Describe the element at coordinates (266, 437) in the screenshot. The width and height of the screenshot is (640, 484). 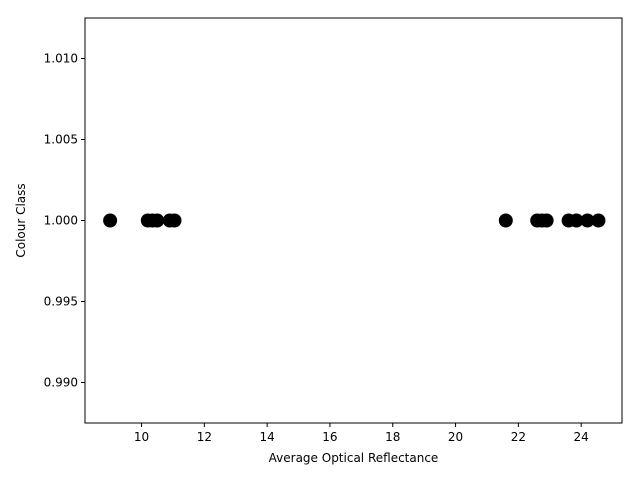
I see `x-tick-label: 14` at that location.